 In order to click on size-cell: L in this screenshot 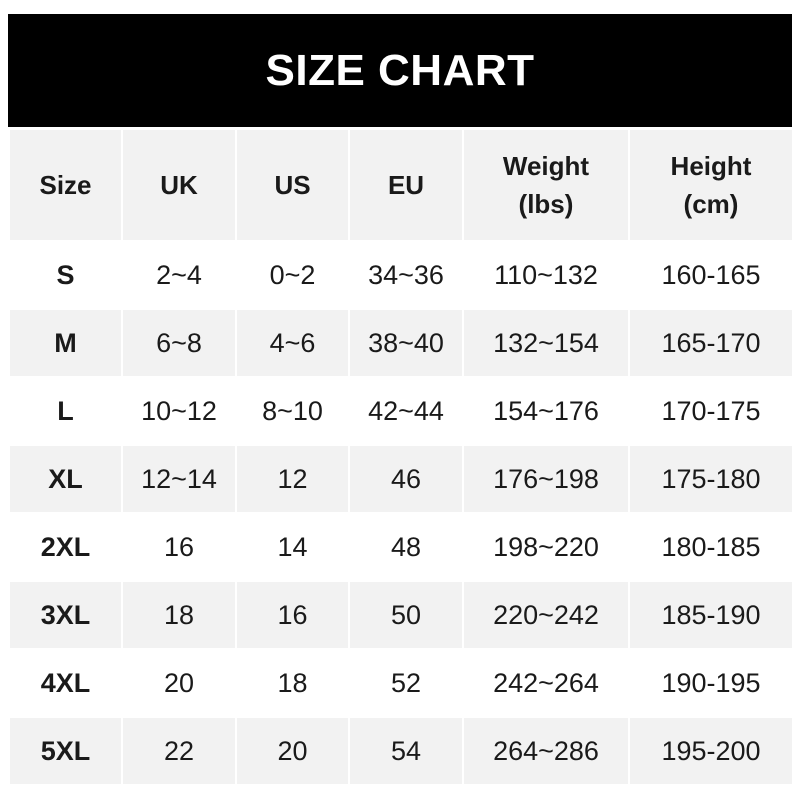, I will do `click(65, 411)`.